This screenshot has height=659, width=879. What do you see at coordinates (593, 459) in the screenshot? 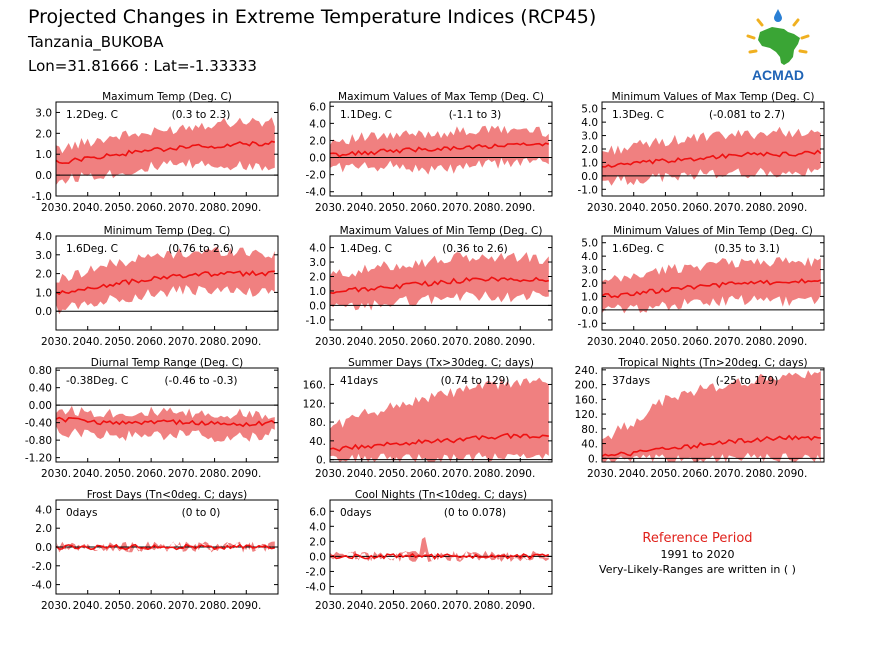
I see `y-tick-label: 0.` at bounding box center [593, 459].